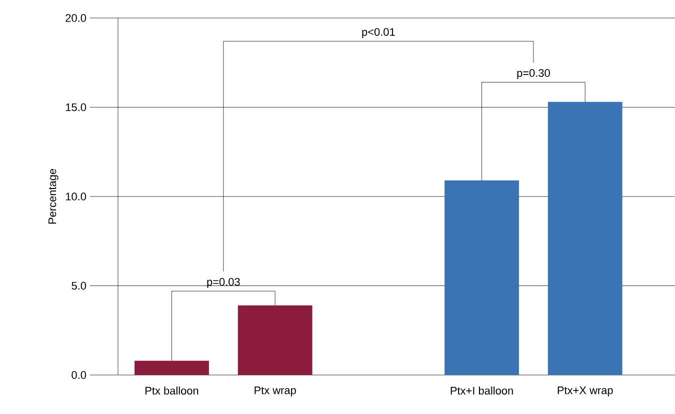 The width and height of the screenshot is (675, 414). I want to click on y-tick-label: 15.0, so click(76, 107).